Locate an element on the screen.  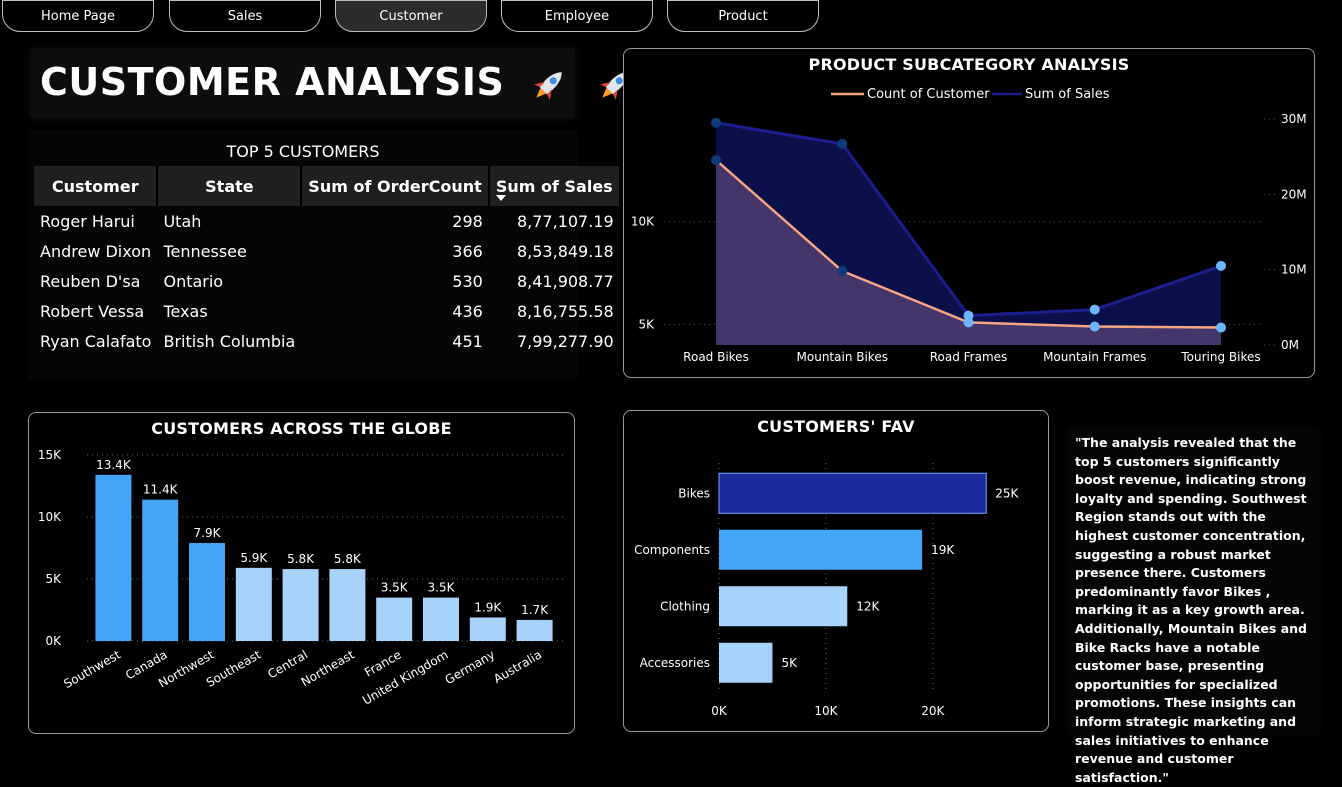
x-axis-tick: 10K is located at coordinates (826, 711).